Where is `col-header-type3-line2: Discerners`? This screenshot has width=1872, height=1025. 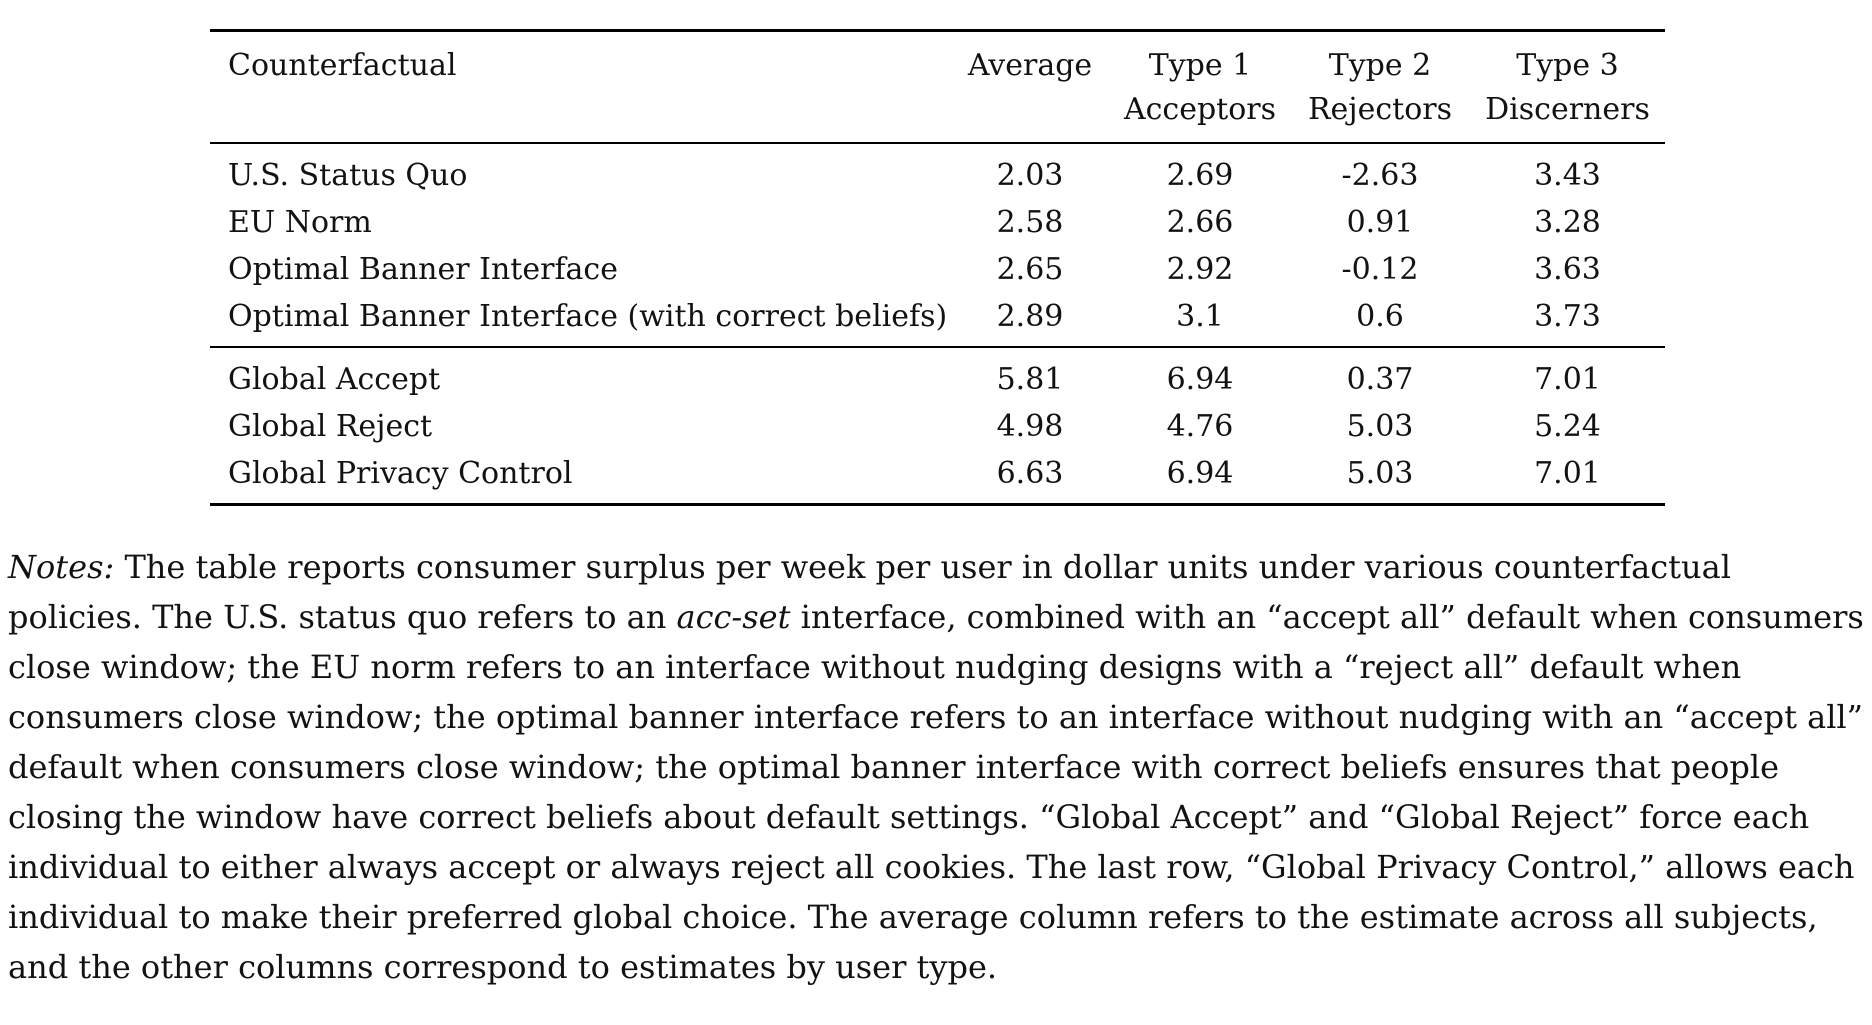
col-header-type3-line2: Discerners is located at coordinates (1567, 109).